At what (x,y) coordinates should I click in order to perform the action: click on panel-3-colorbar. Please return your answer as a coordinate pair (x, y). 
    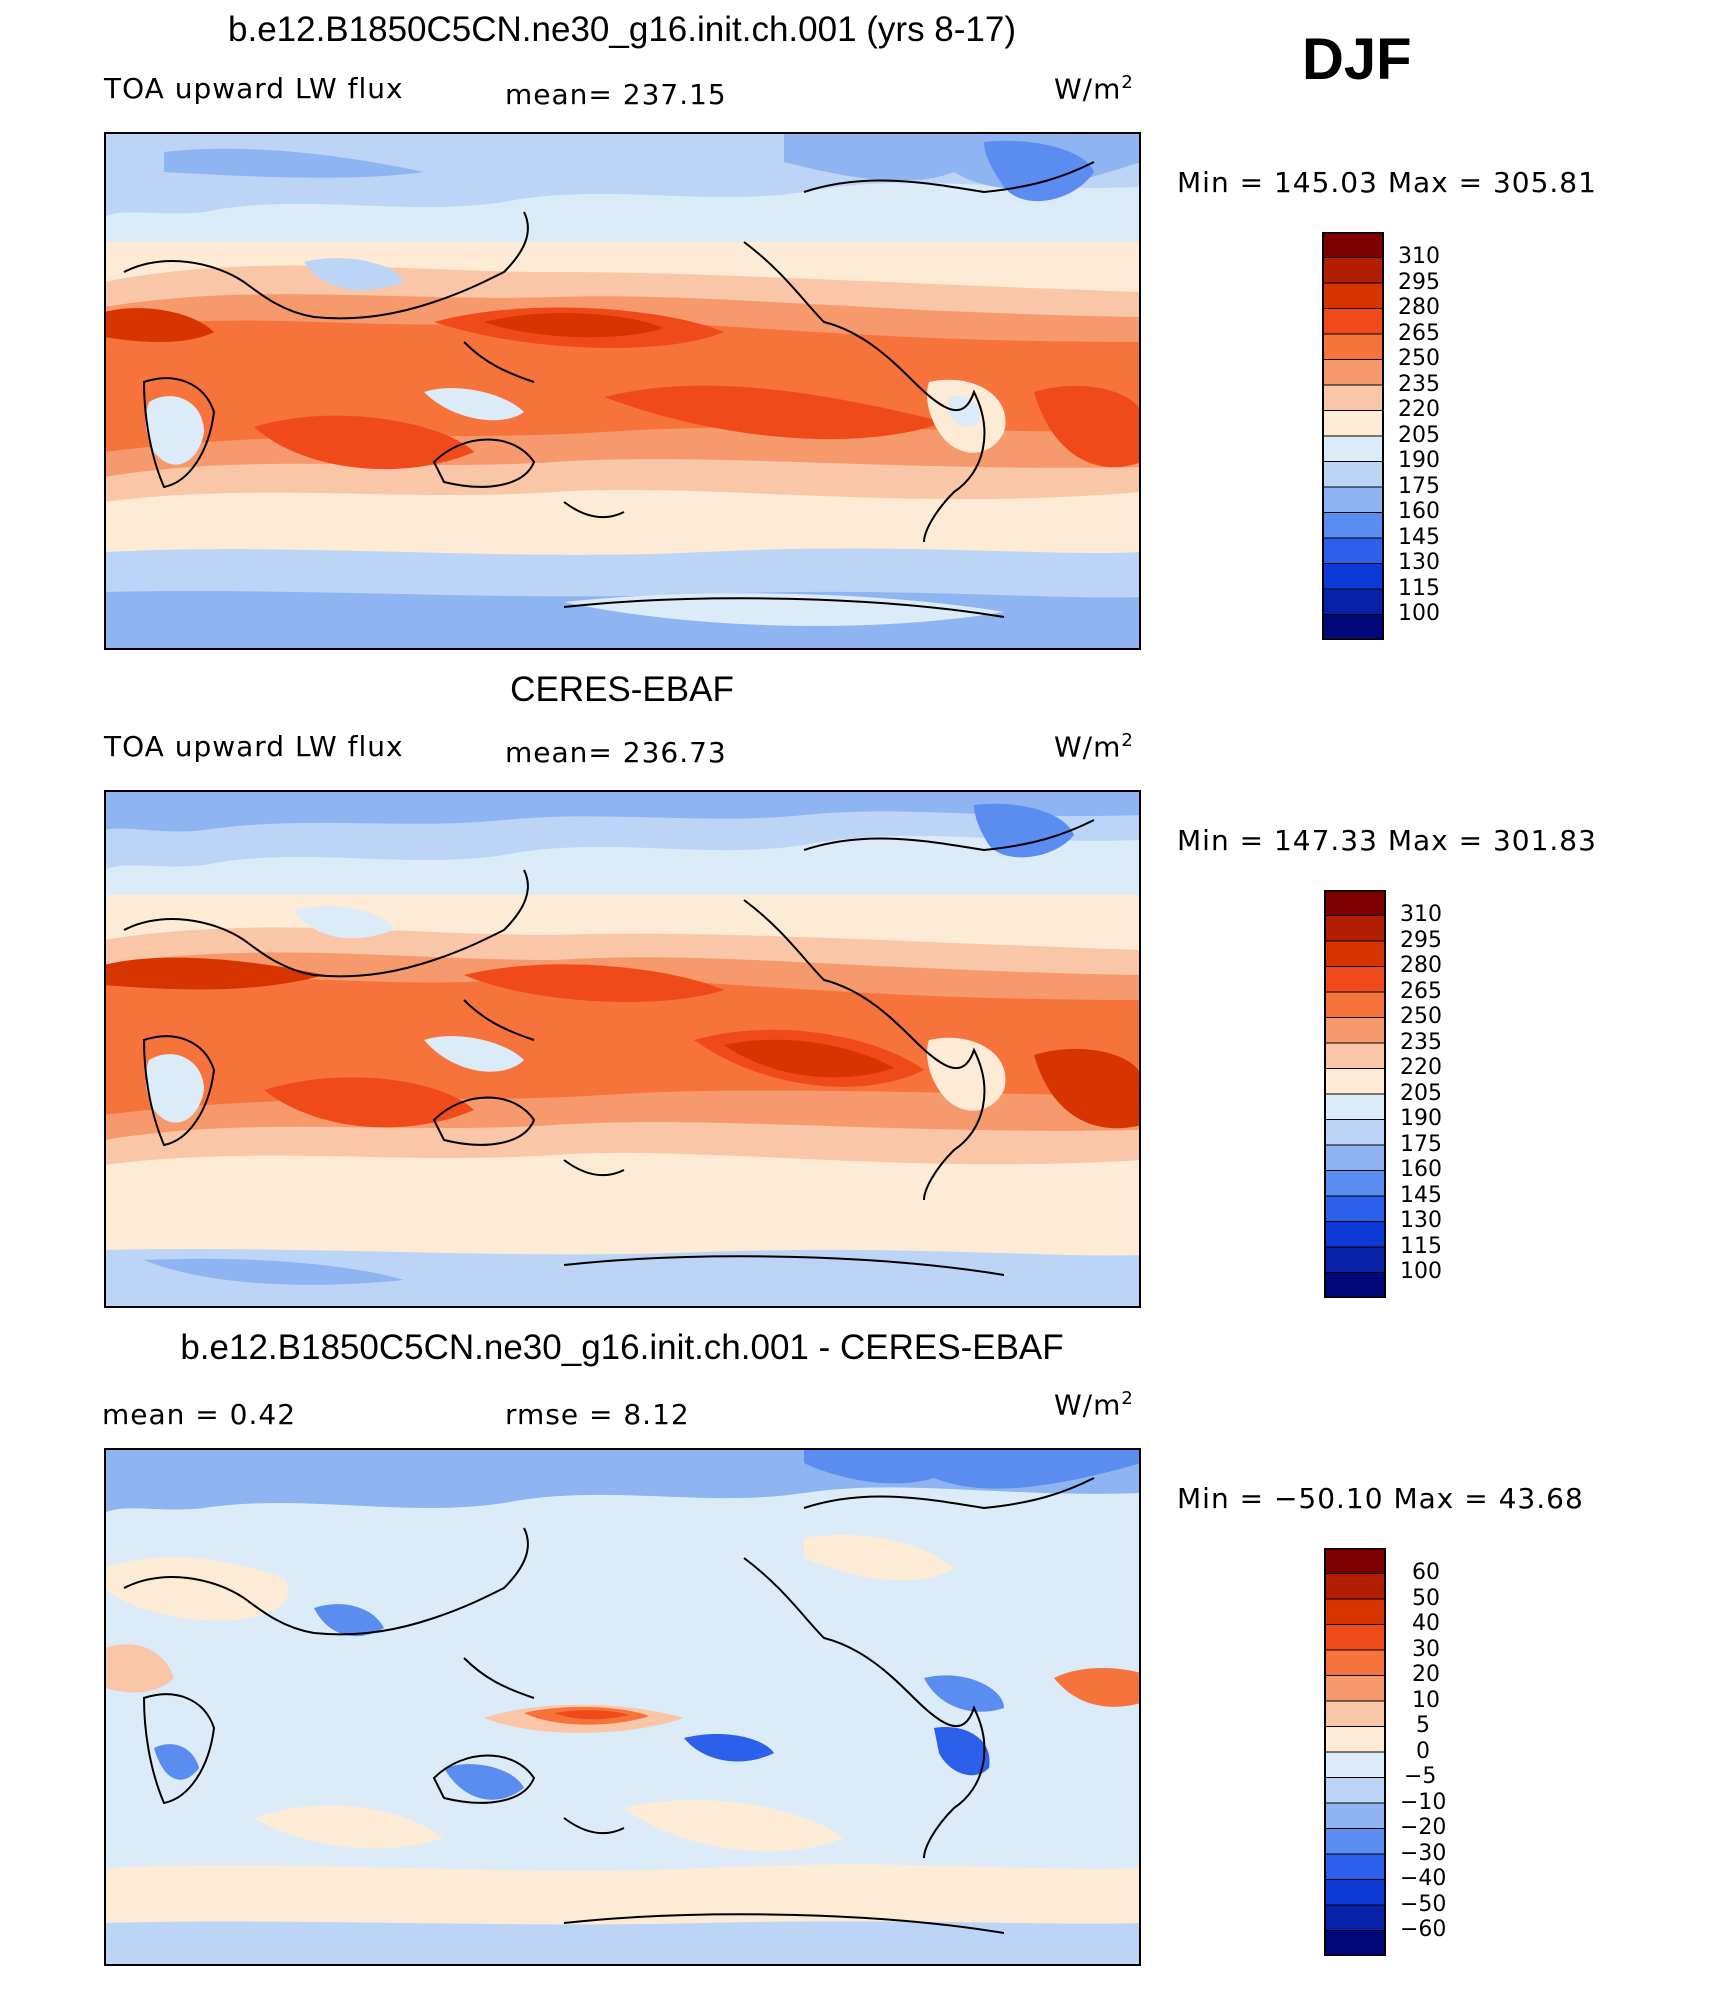
    Looking at the image, I should click on (1355, 1752).